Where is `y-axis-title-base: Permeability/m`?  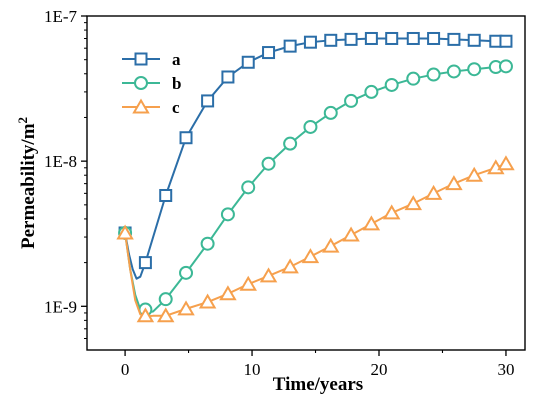
y-axis-title-base: Permeability/m is located at coordinates (28, 186).